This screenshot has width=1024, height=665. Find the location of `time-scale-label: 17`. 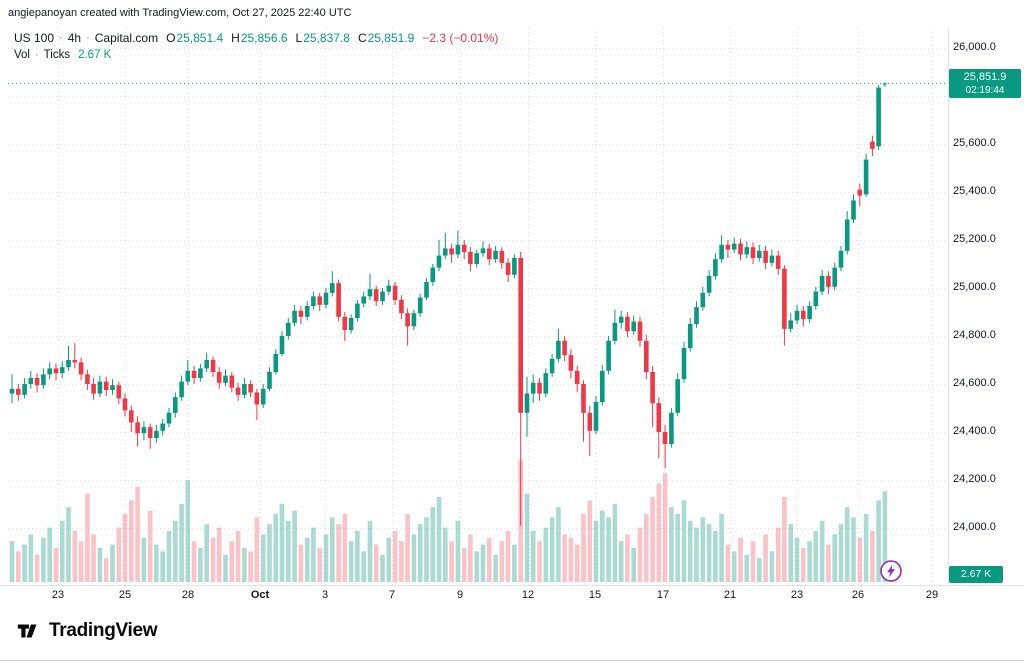

time-scale-label: 17 is located at coordinates (663, 595).